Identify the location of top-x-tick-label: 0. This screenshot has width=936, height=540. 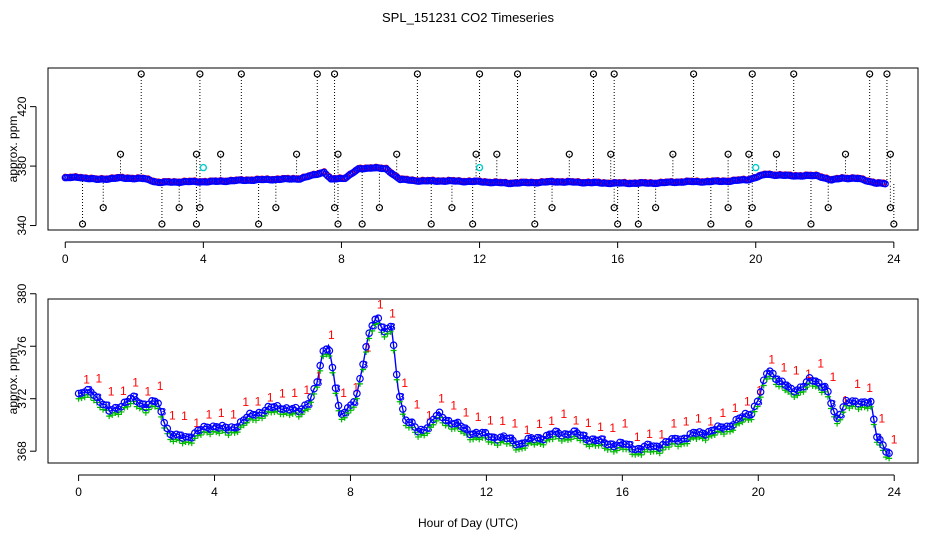
(65, 259).